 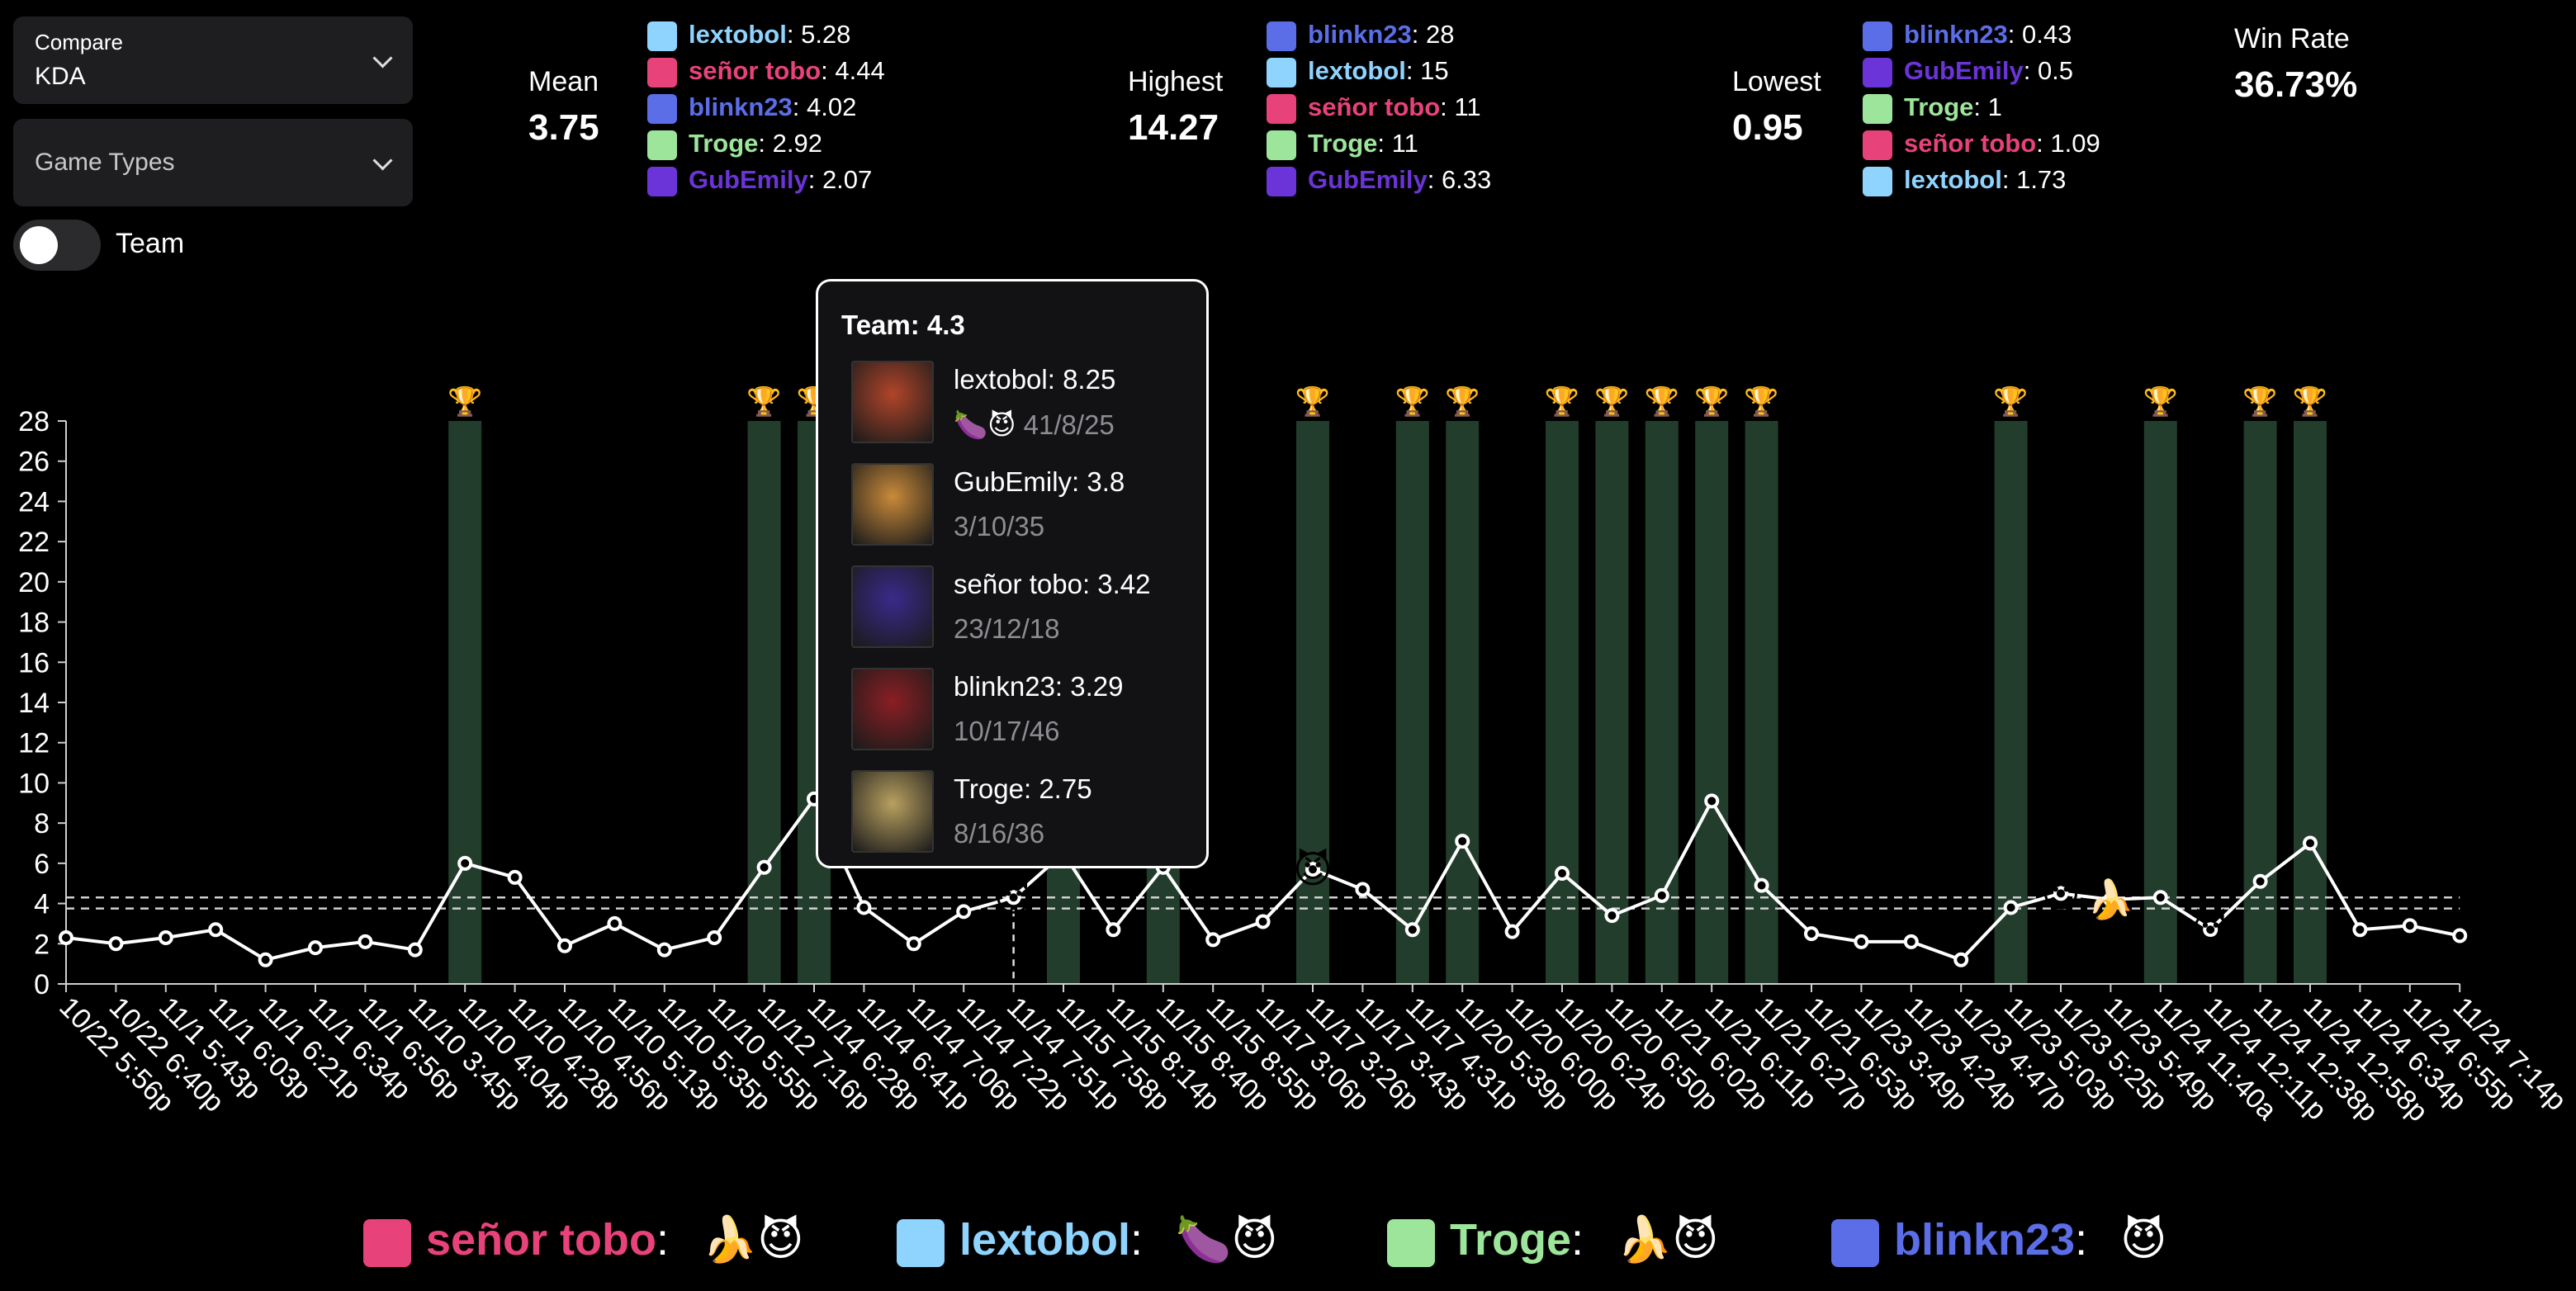 I want to click on lowest-value: 0.95, so click(x=1767, y=128).